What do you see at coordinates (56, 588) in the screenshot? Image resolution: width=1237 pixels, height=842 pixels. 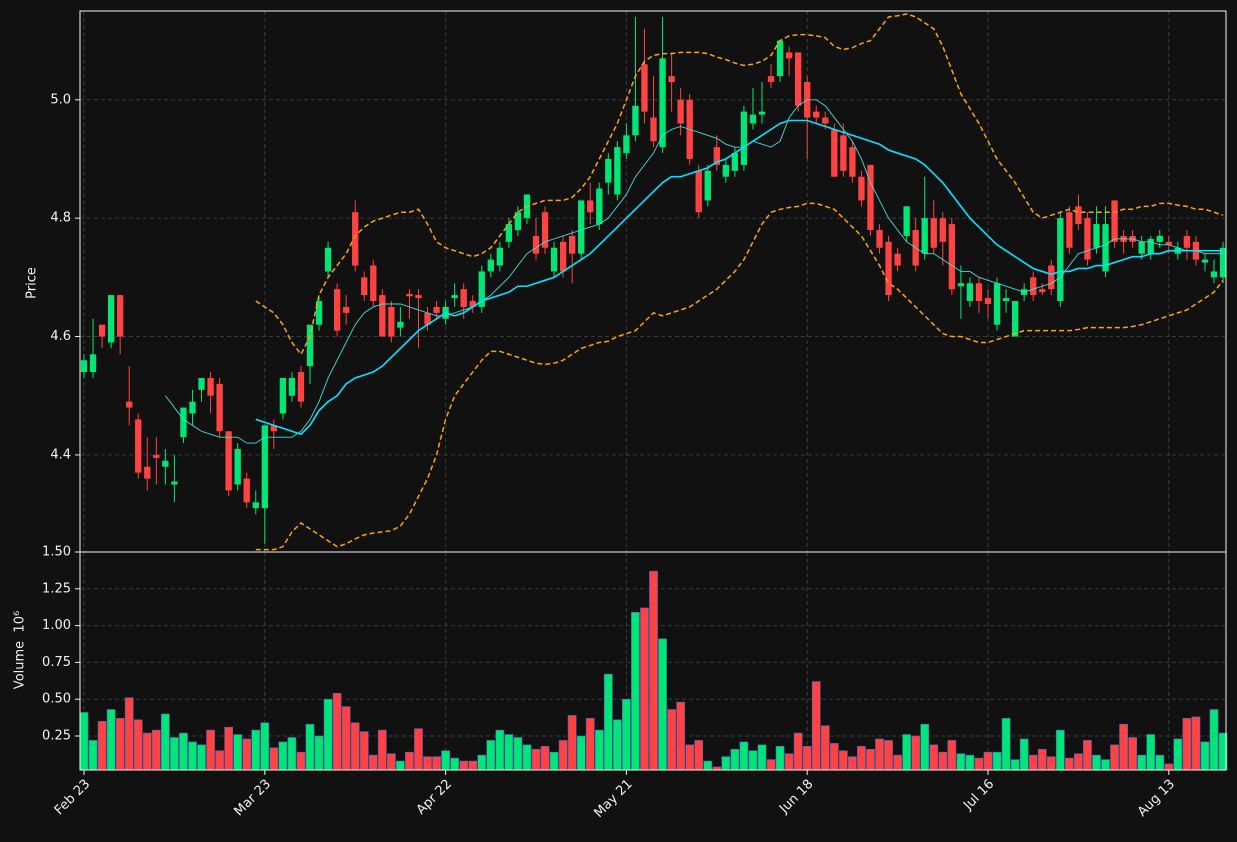 I see `y-tick-label: 1.25` at bounding box center [56, 588].